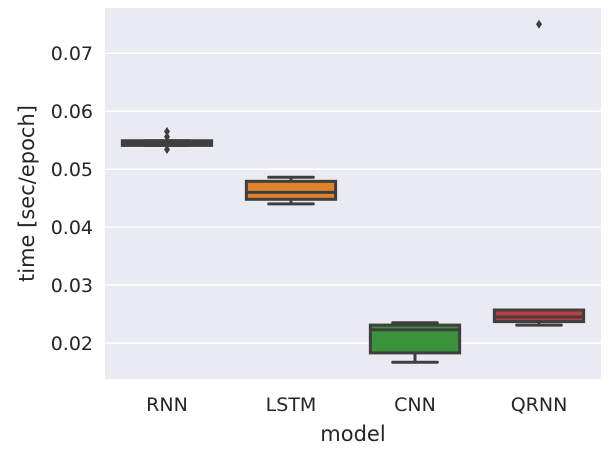 The width and height of the screenshot is (610, 454). What do you see at coordinates (539, 405) in the screenshot?
I see `x-tick-label: QRNN` at bounding box center [539, 405].